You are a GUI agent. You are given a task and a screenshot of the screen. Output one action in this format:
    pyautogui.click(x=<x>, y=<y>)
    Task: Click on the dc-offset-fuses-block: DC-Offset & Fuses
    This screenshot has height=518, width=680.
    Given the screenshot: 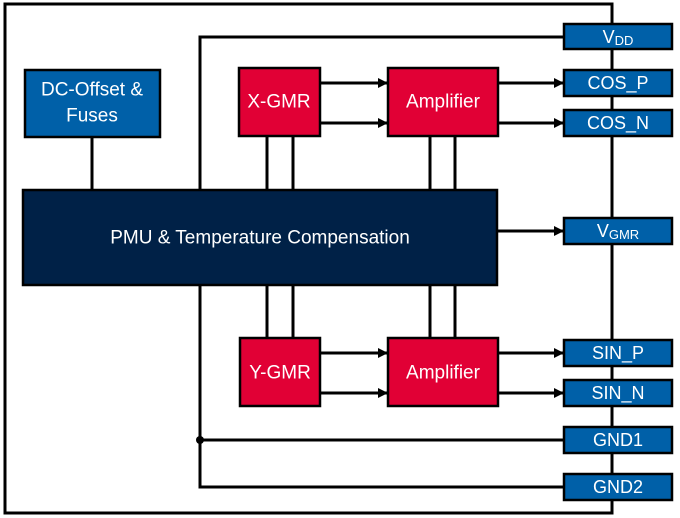 What is the action you would take?
    pyautogui.click(x=92, y=103)
    